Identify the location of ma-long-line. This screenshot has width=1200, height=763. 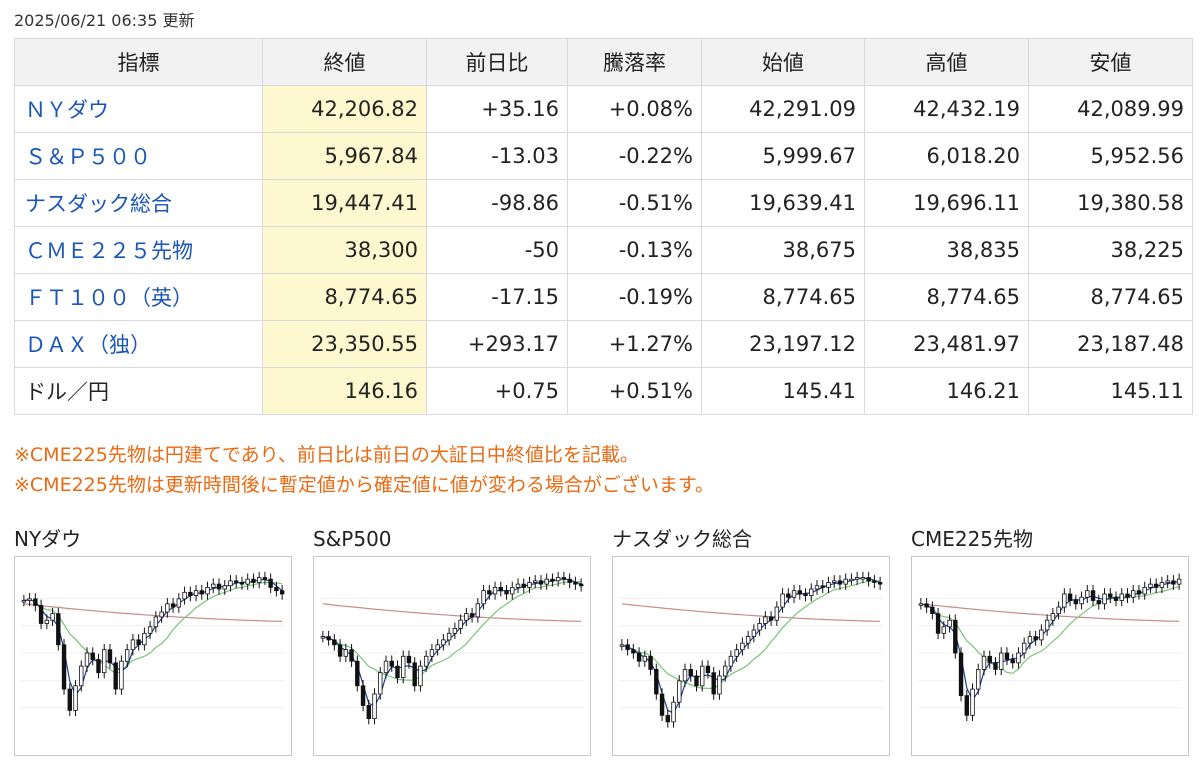
(452, 612).